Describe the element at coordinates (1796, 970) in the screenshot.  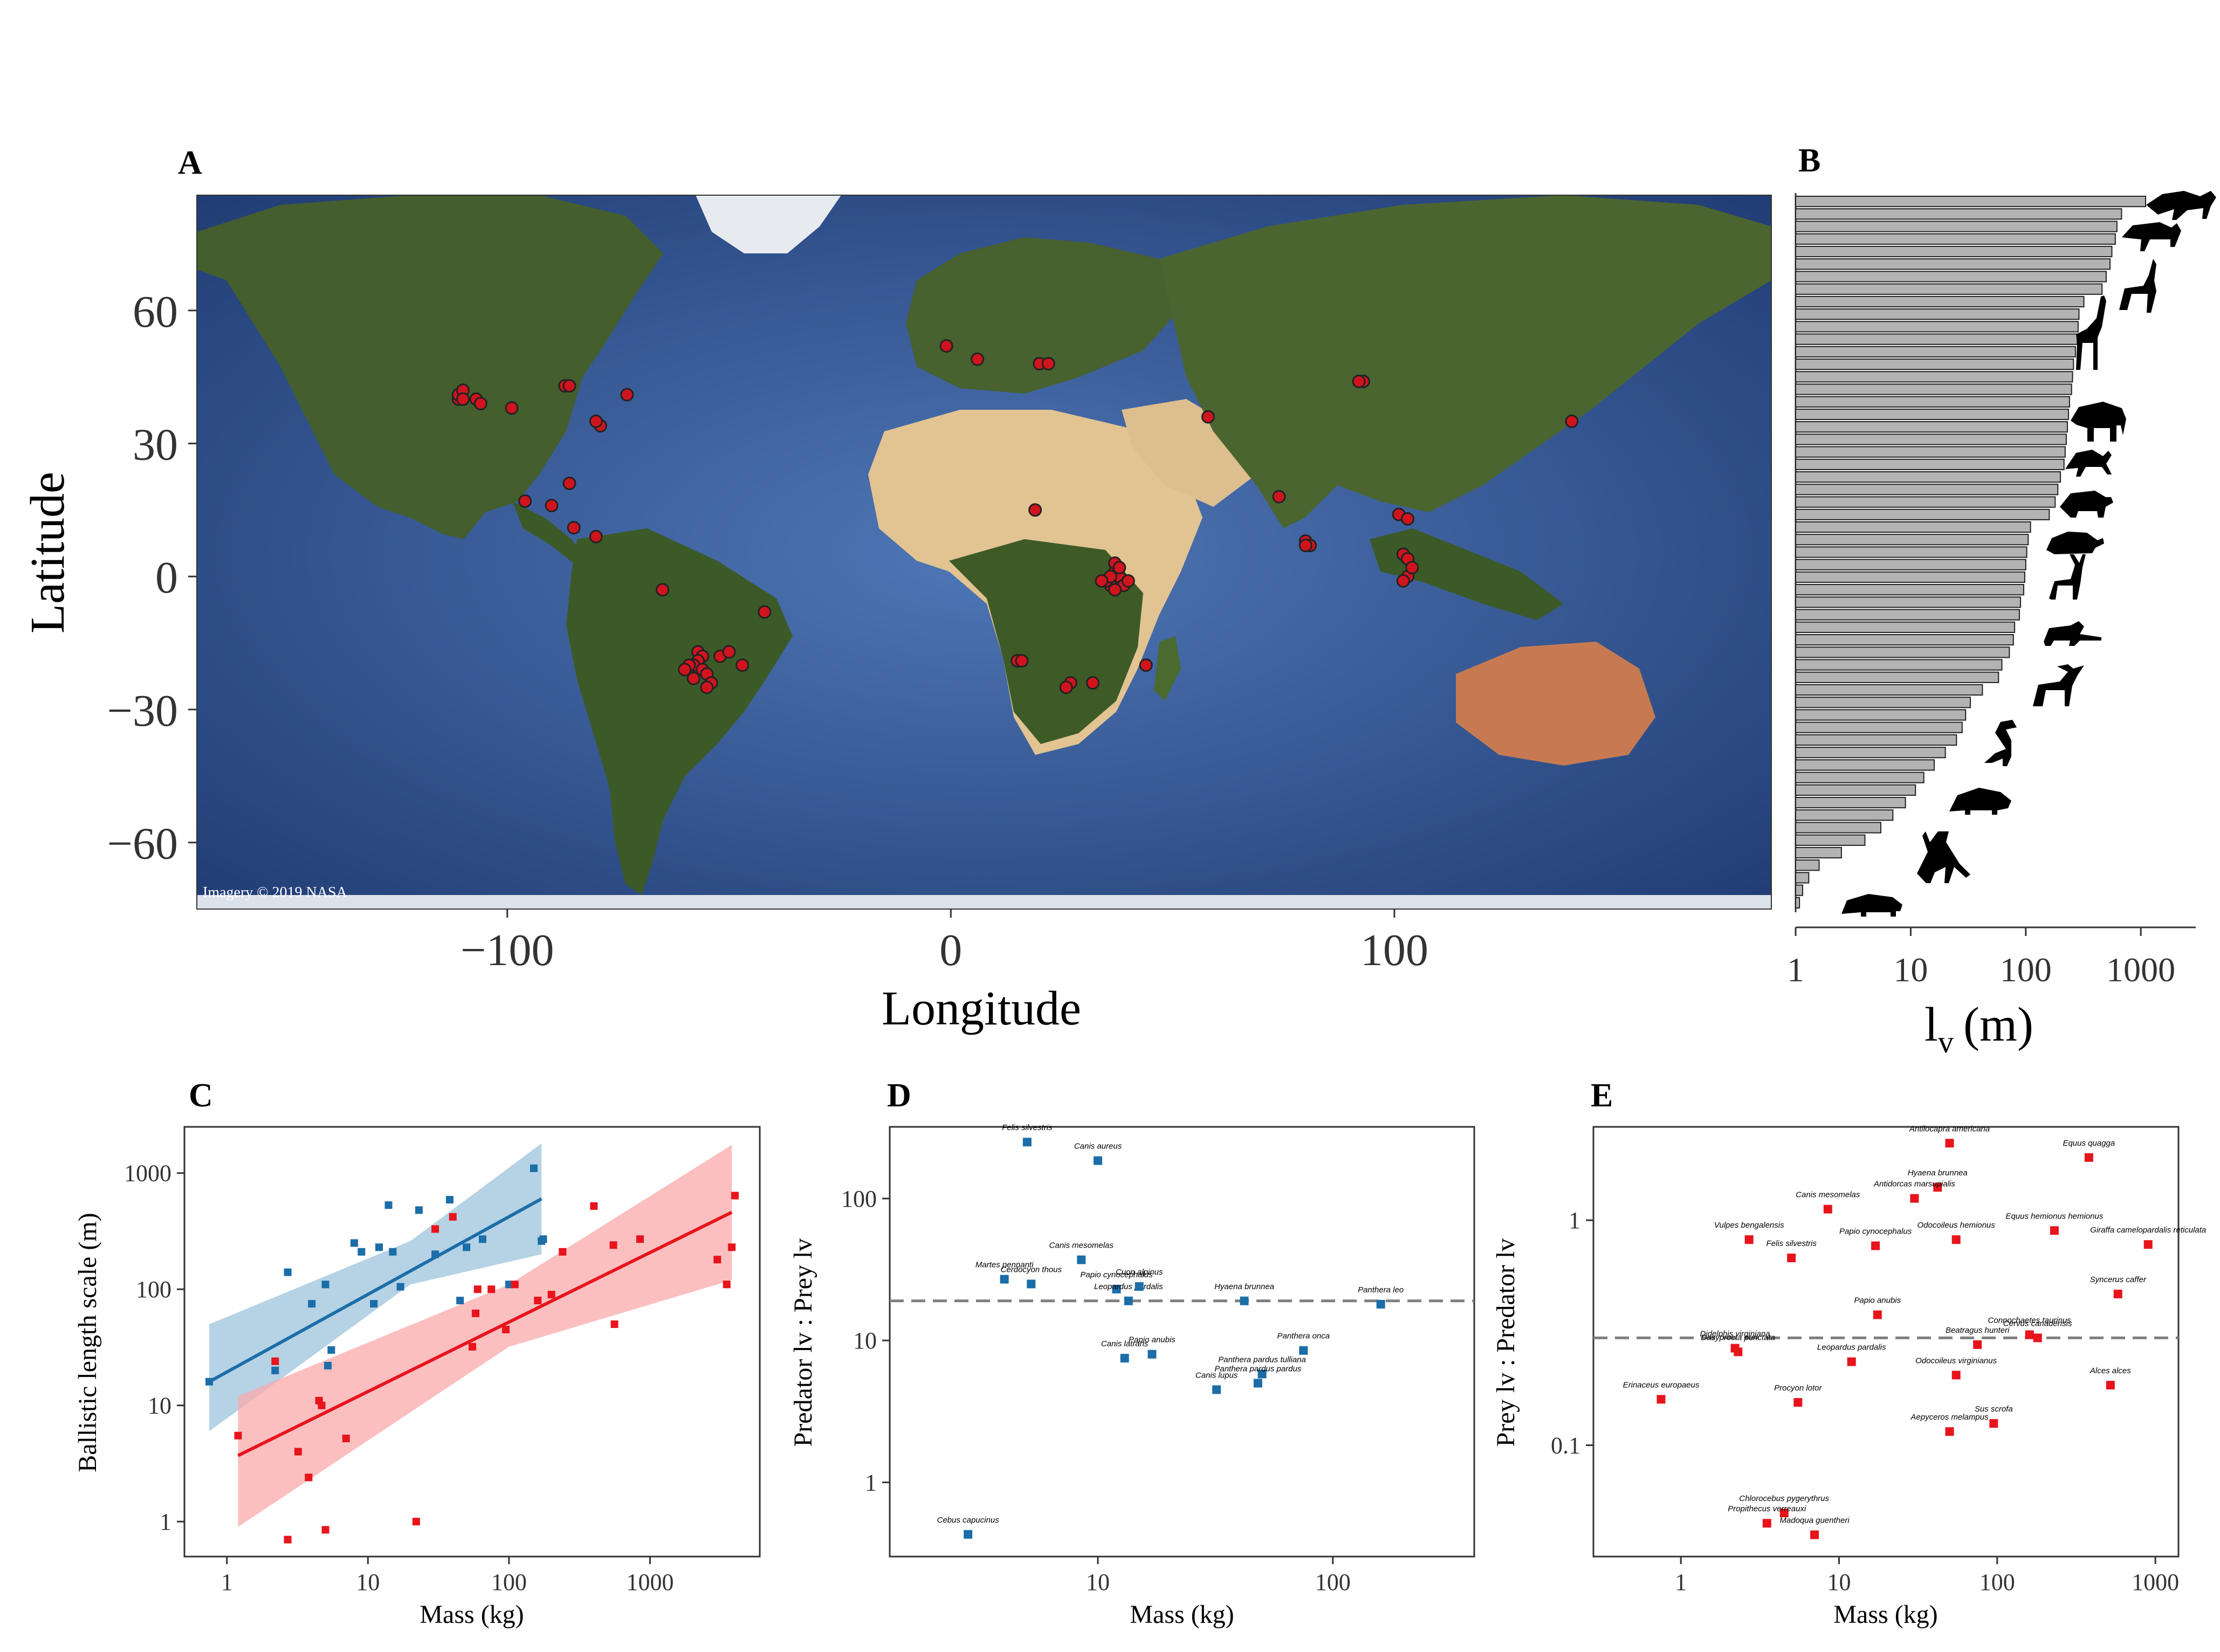
I see `bars-x-tick-label: 1` at that location.